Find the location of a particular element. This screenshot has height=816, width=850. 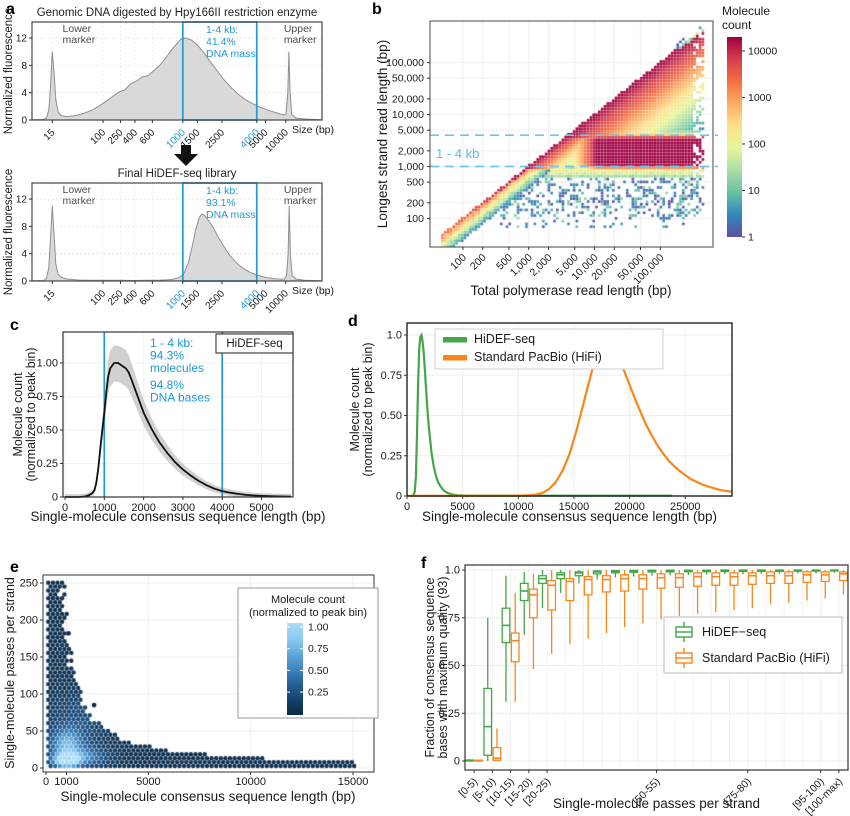

tick-label: 1 is located at coordinates (751, 238).